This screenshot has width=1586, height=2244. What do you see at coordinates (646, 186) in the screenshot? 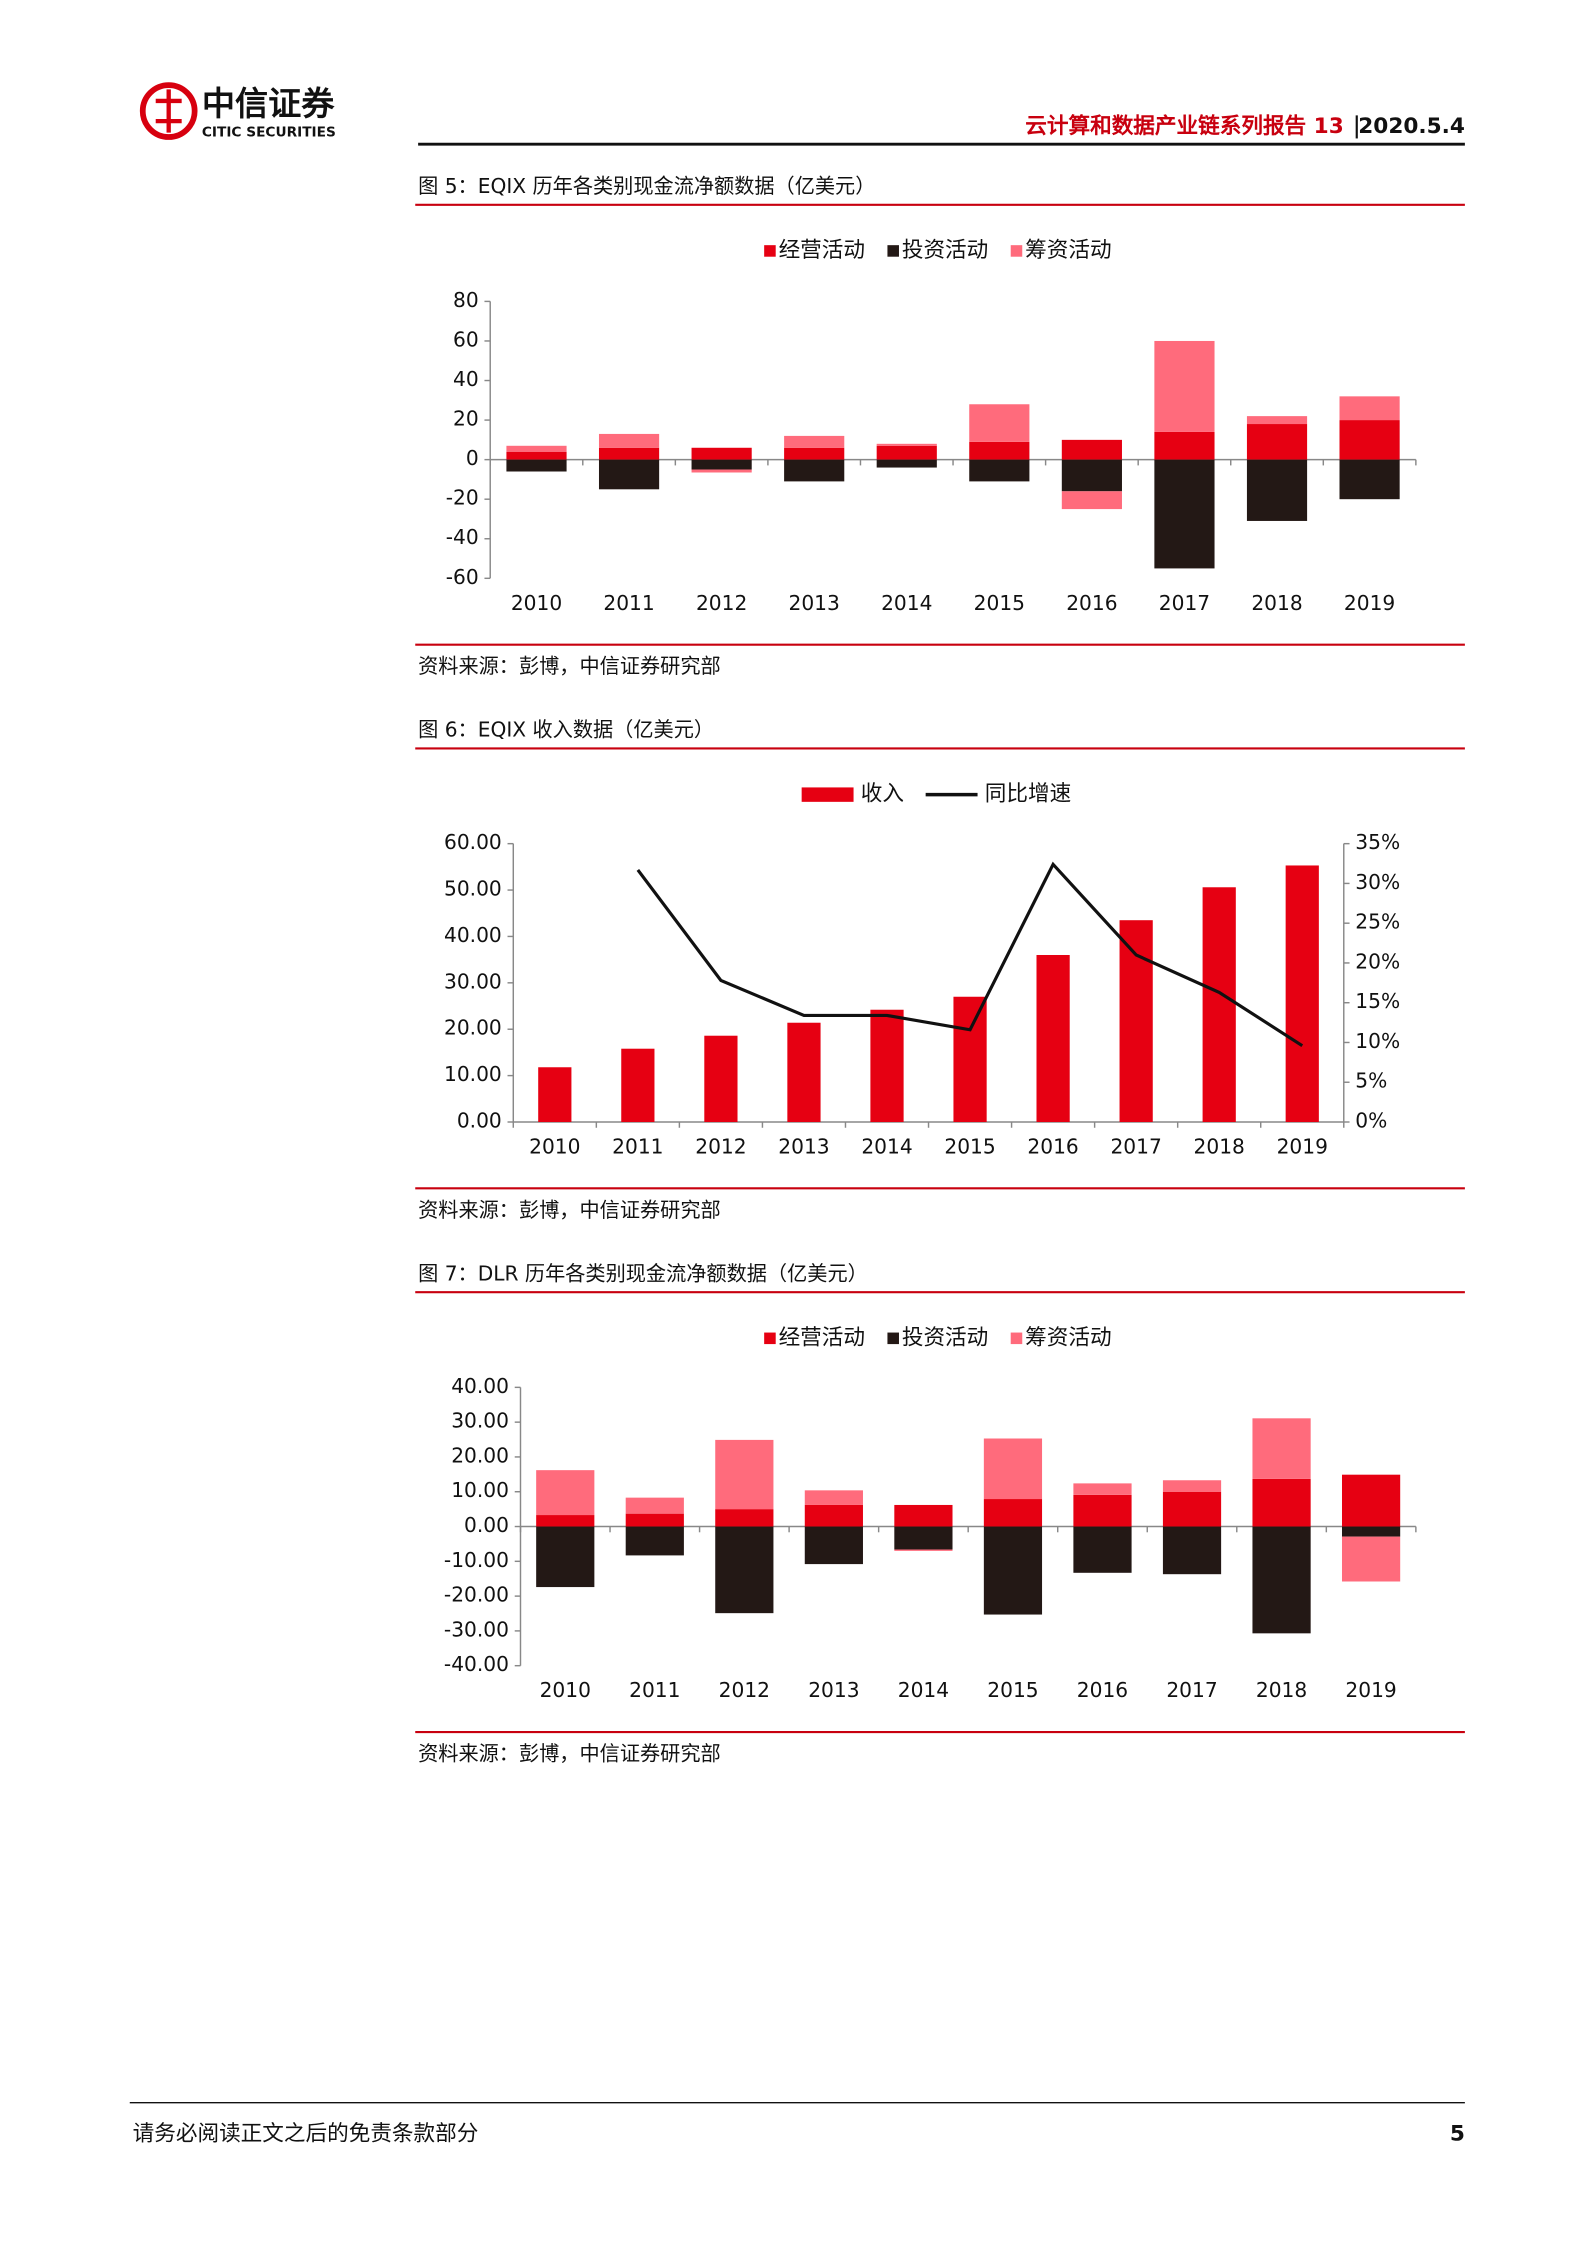
I see `figure-caption: 图 5：EQIX 历年各类别现金流净额数据（亿美元）` at bounding box center [646, 186].